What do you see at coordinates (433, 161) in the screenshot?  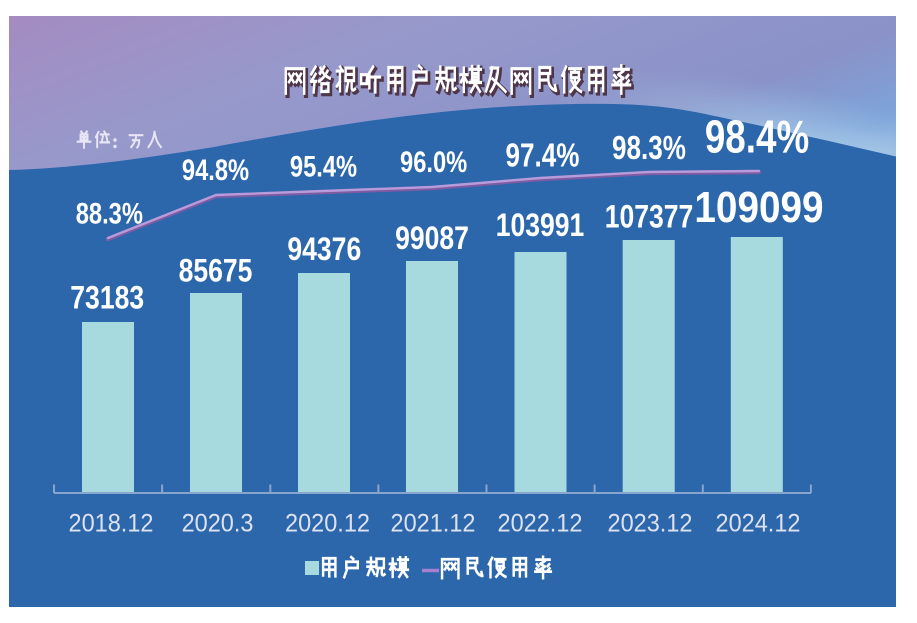 I see `svg-text: 96.0%` at bounding box center [433, 161].